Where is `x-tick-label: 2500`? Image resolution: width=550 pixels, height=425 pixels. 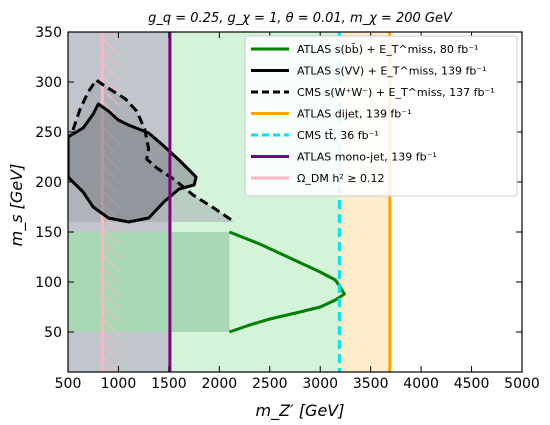
x-tick-label: 2500 is located at coordinates (270, 384).